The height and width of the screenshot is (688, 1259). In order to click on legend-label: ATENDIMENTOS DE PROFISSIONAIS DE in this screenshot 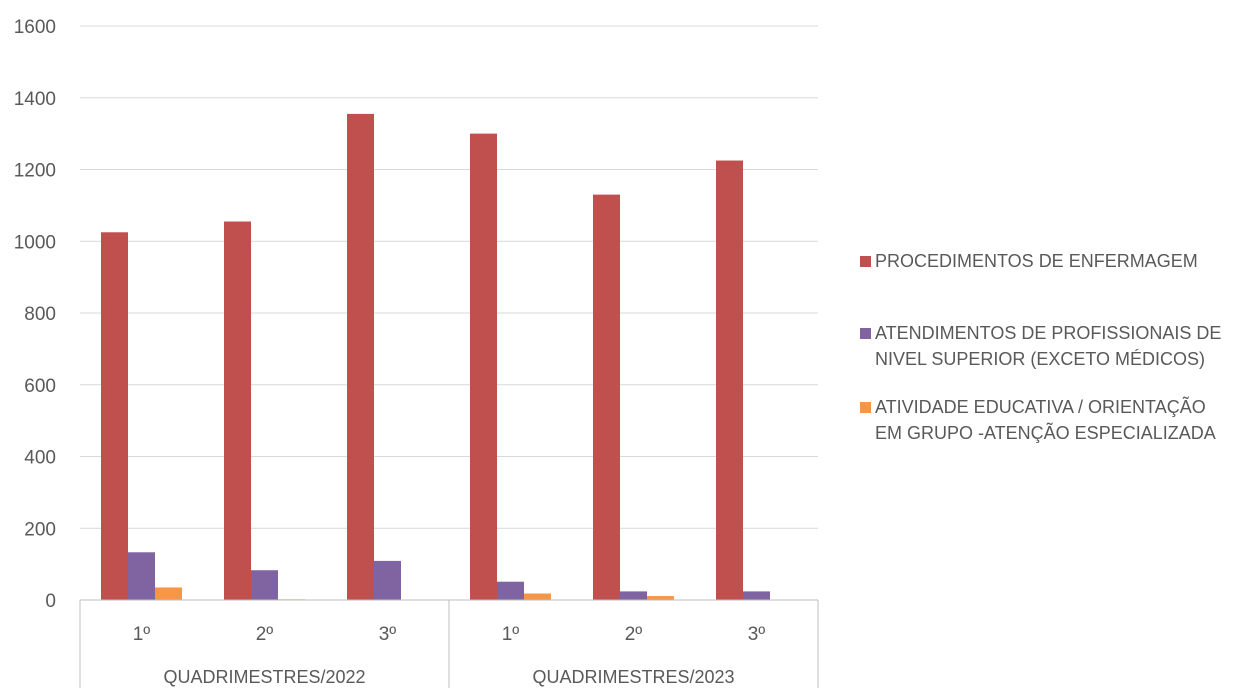, I will do `click(1048, 333)`.